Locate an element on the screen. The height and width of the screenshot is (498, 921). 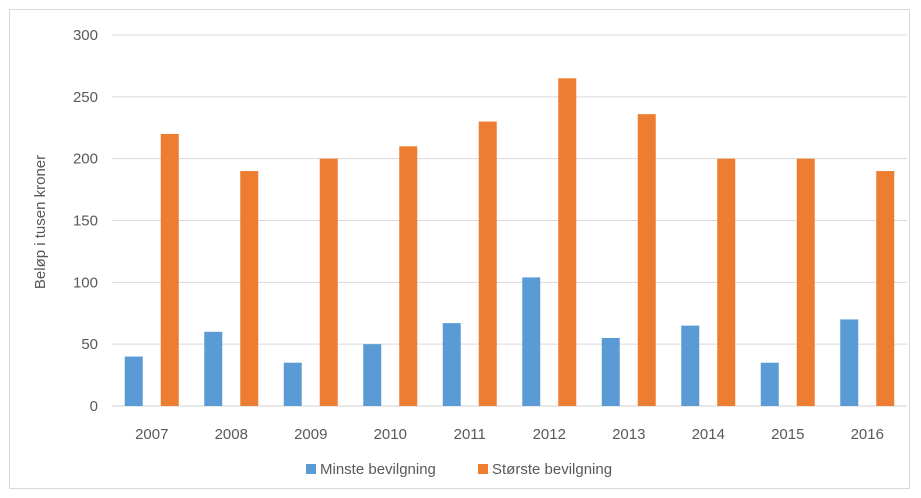
x-tick-label: 2015 is located at coordinates (787, 434).